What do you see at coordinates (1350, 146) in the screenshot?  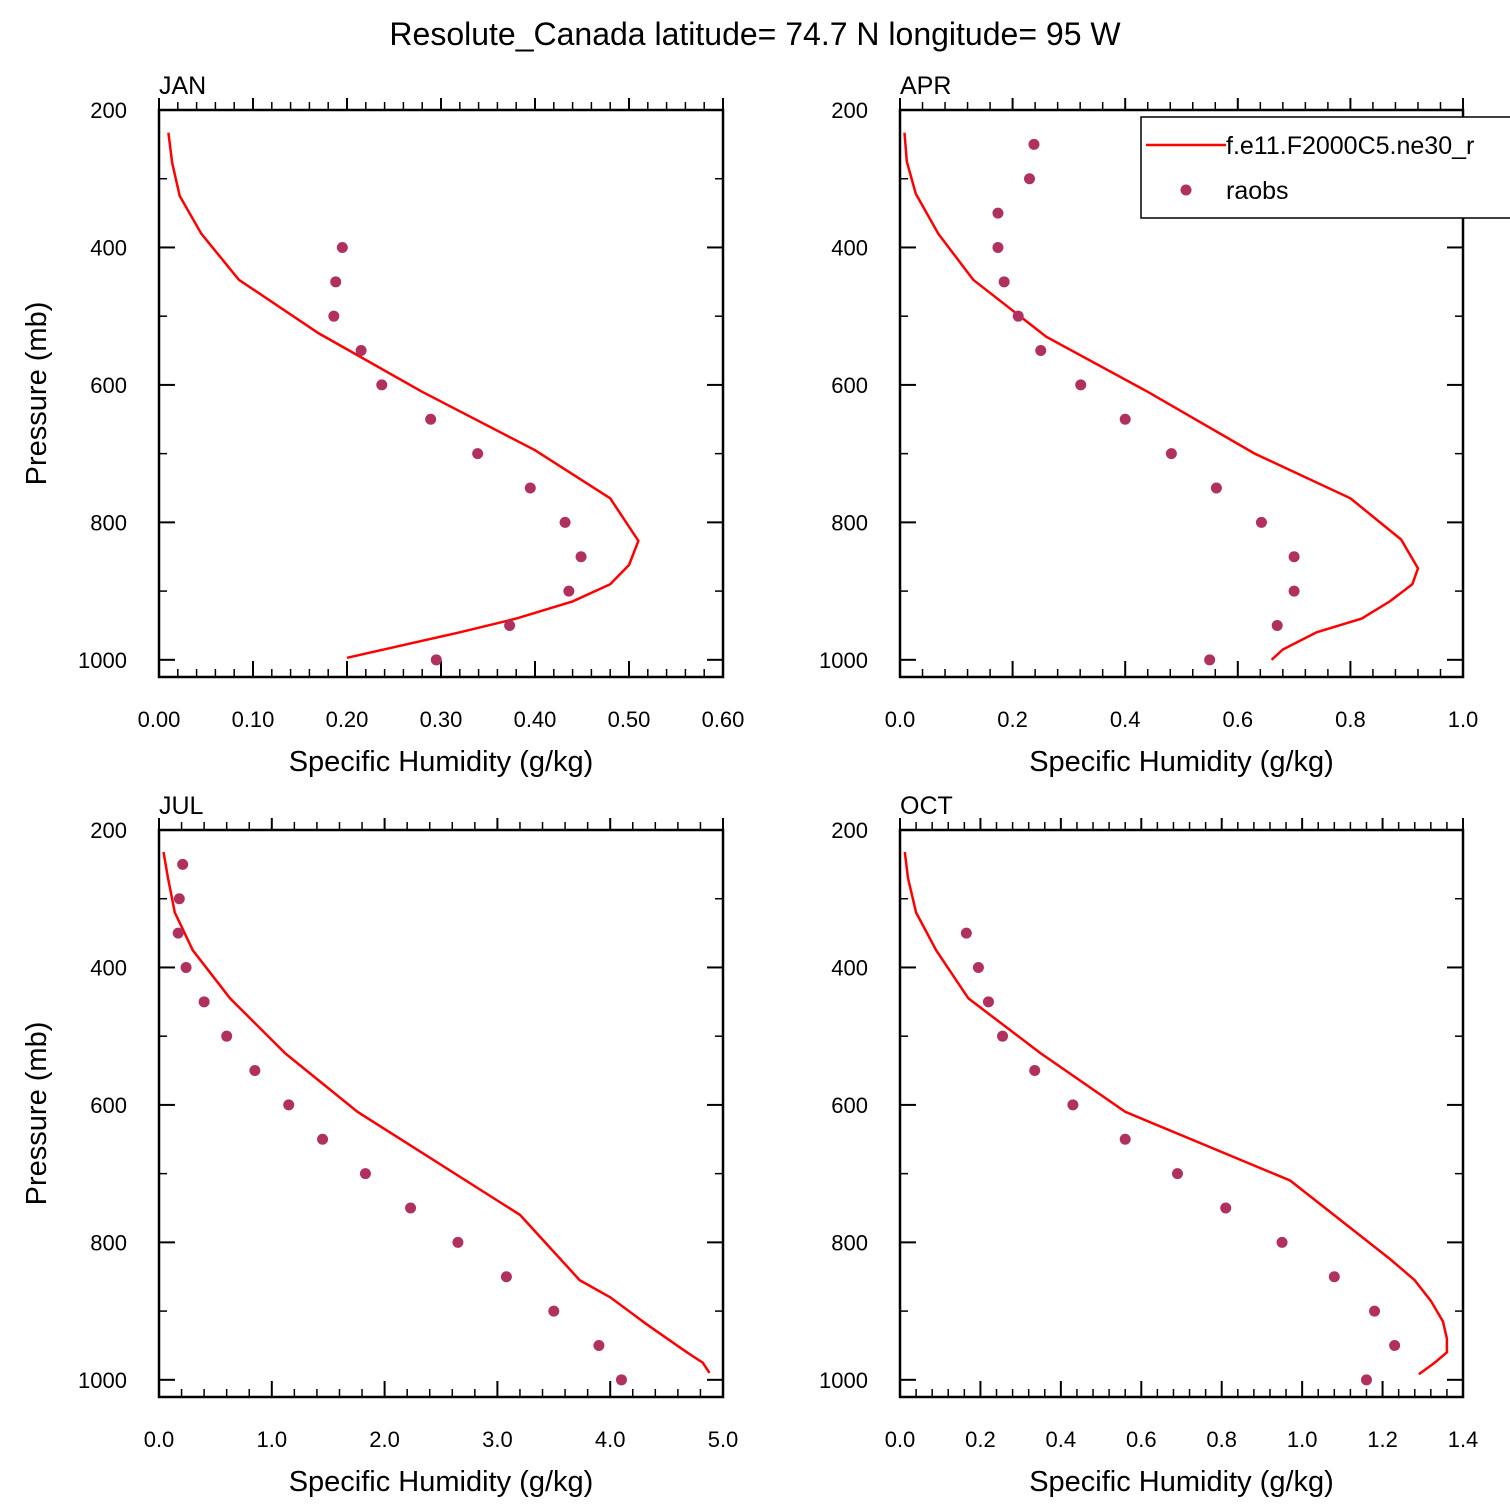 I see `legend-model-label: f.e11.F2000C5.ne30_r` at bounding box center [1350, 146].